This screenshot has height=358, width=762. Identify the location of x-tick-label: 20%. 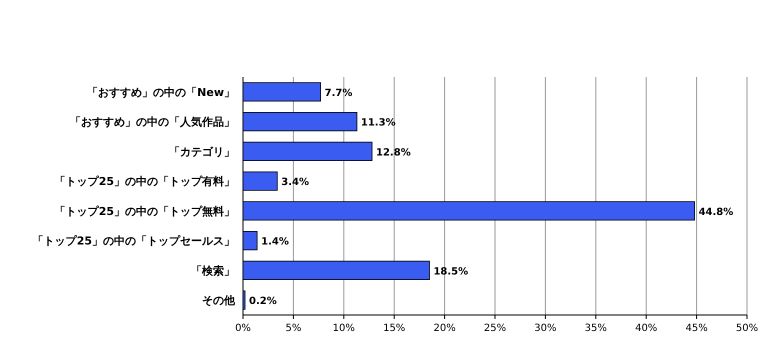
(444, 328).